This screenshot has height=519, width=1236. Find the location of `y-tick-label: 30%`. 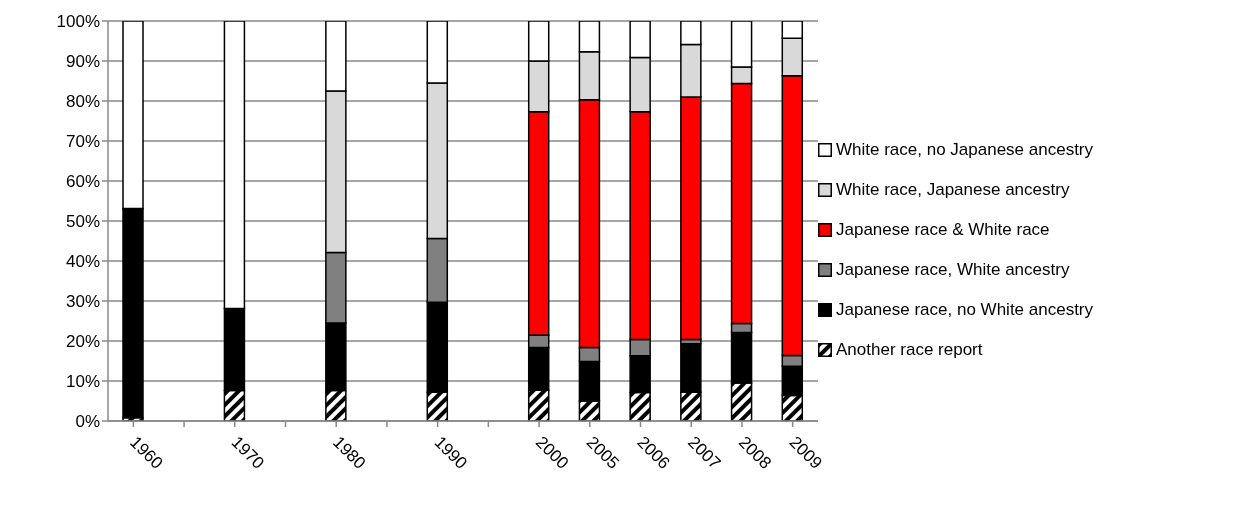

y-tick-label: 30% is located at coordinates (82, 302).